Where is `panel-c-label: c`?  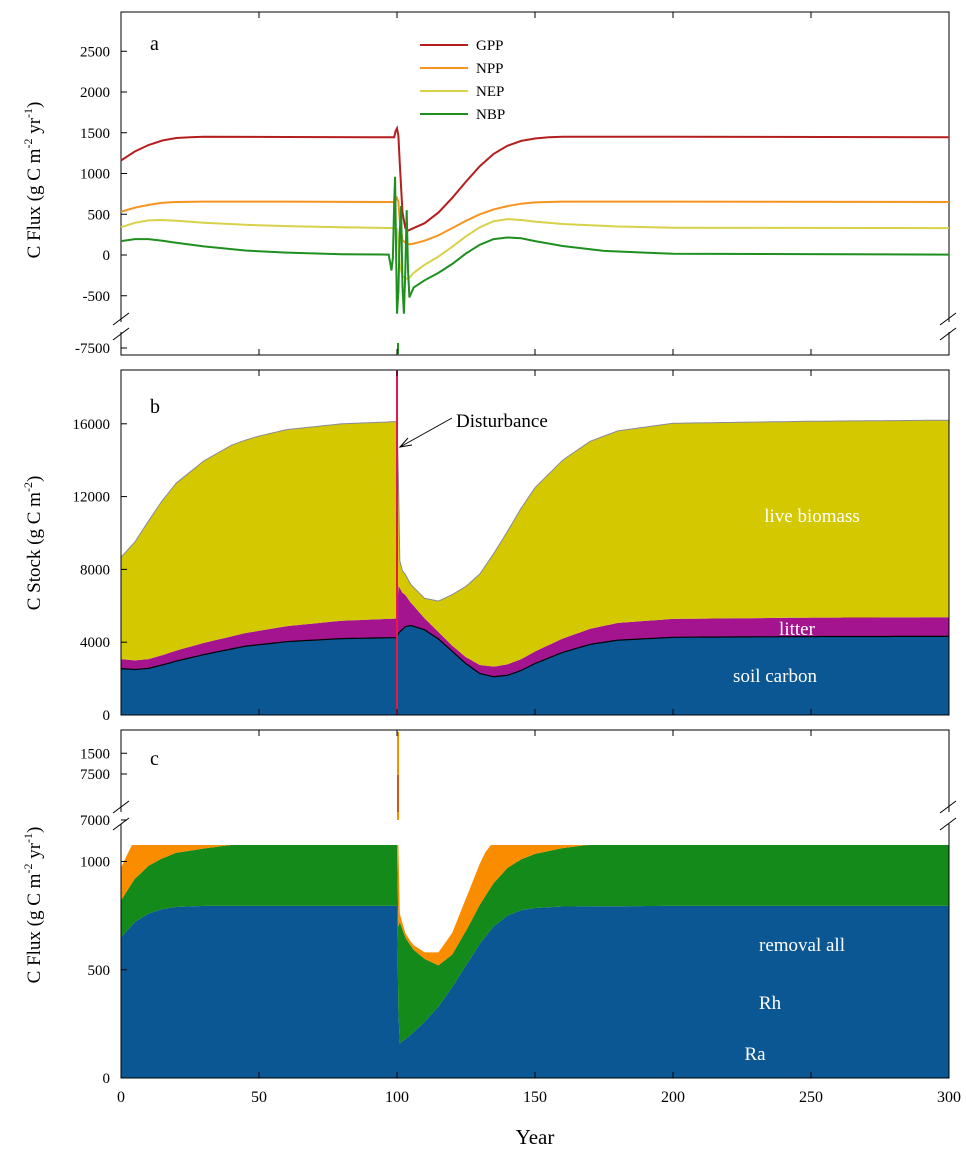
panel-c-label: c is located at coordinates (154, 759).